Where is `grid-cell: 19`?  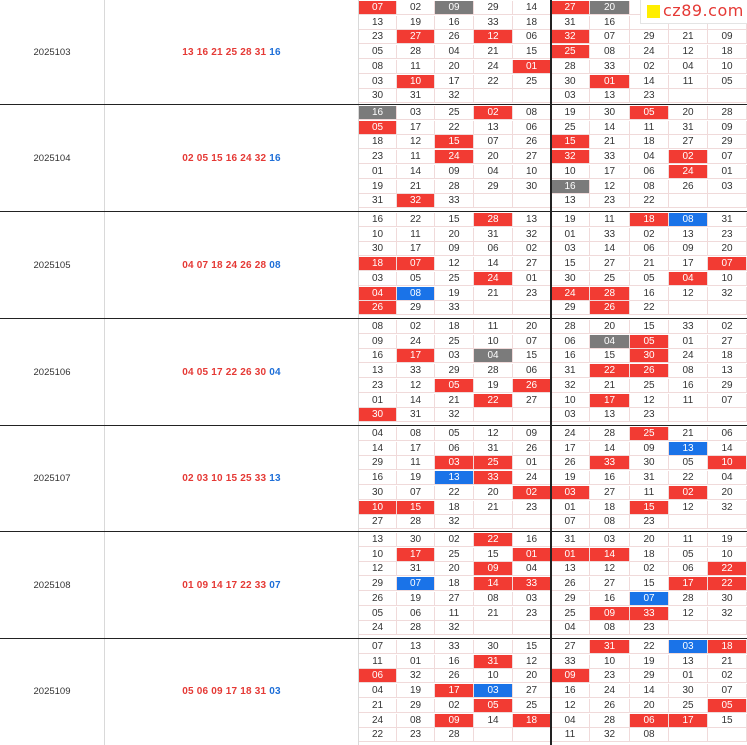 grid-cell: 19 is located at coordinates (416, 478).